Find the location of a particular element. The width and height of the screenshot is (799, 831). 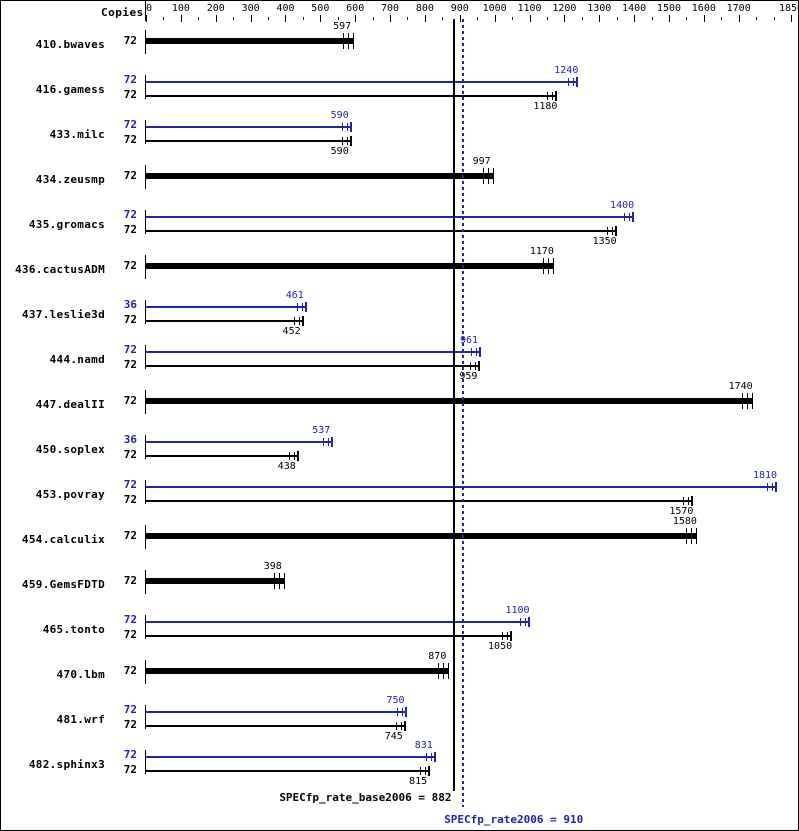

axis-tick-label: 500 is located at coordinates (320, 8).